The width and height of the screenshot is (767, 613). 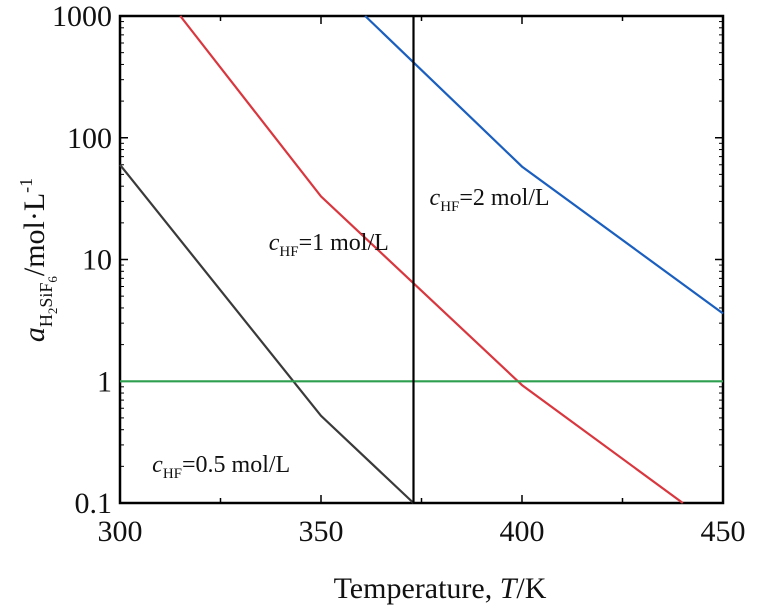 What do you see at coordinates (82, 16) in the screenshot?
I see `y-tick-label: 1000` at bounding box center [82, 16].